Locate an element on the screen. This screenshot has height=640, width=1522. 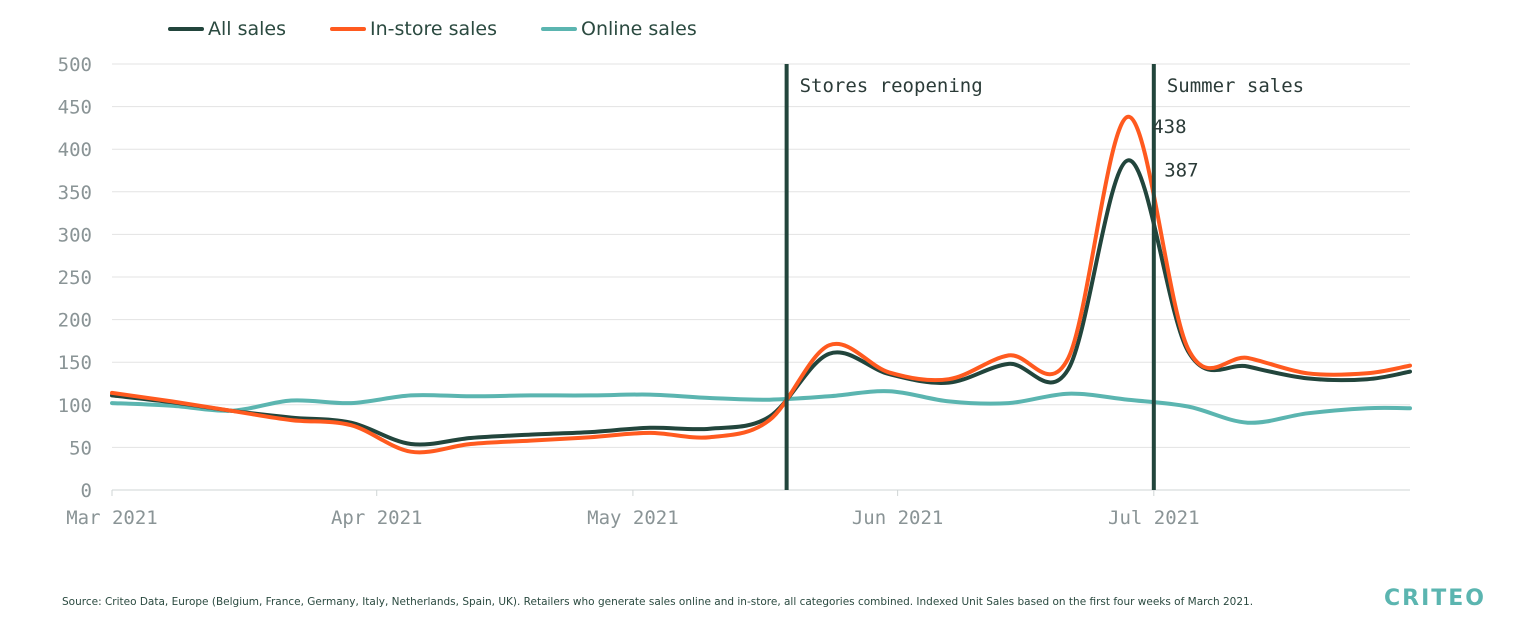
annotation-label-1: Summer sales is located at coordinates (1235, 86).